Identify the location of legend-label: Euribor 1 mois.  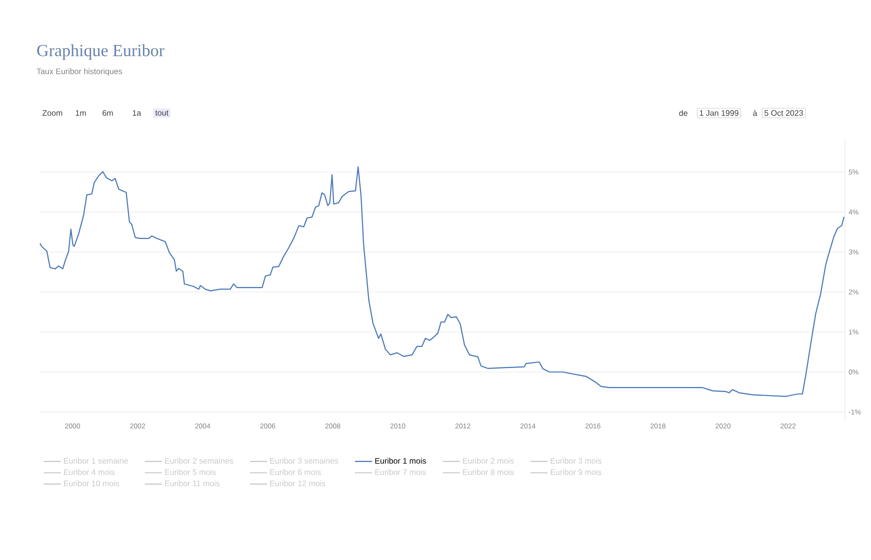
(400, 461).